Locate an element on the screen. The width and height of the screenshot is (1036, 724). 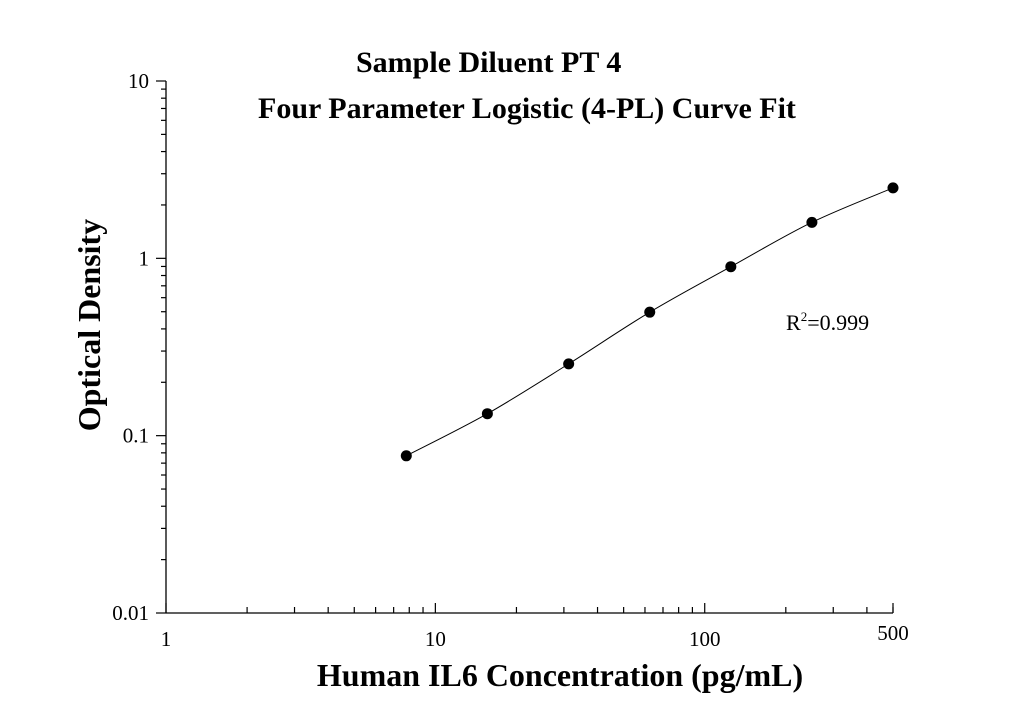
x-tick-label: 1 is located at coordinates (166, 639).